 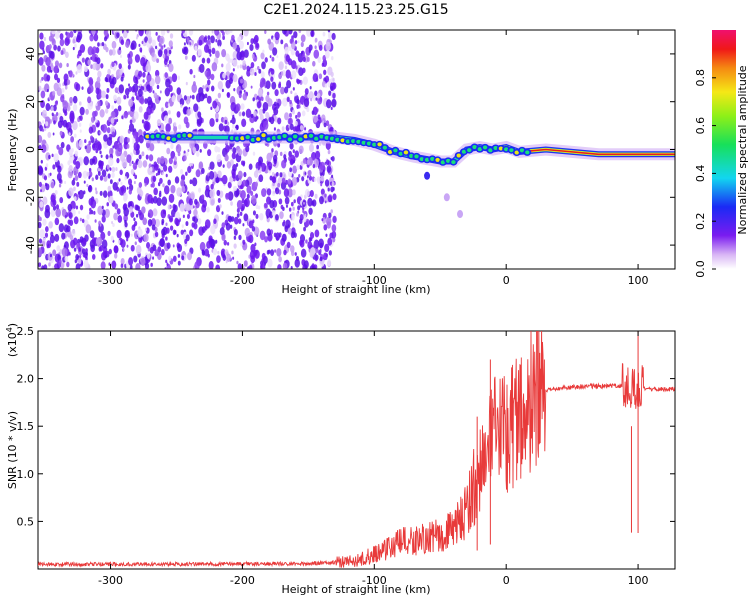 What do you see at coordinates (12, 150) in the screenshot?
I see `spectrogram-y-label: Frequency (Hz)` at bounding box center [12, 150].